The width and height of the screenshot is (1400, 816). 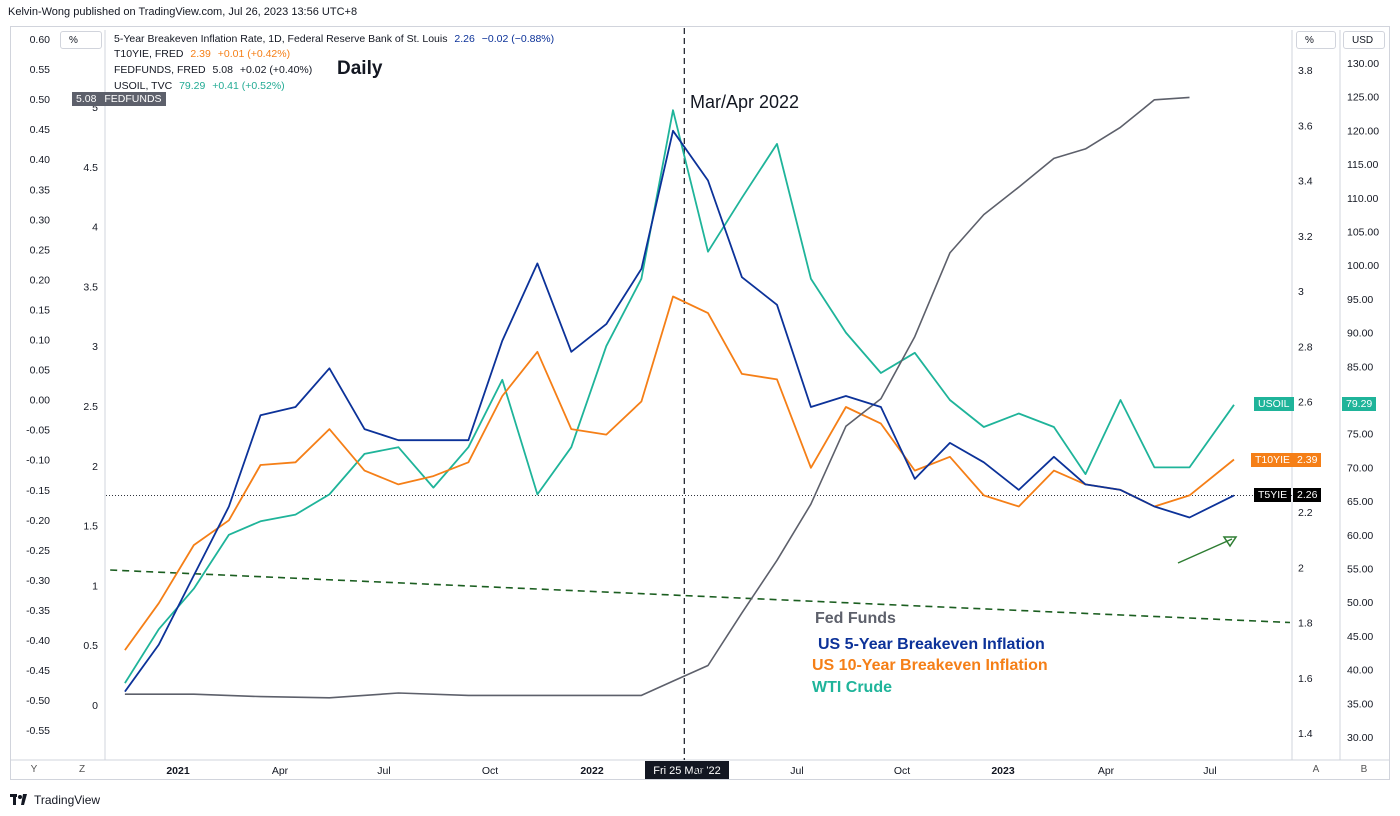 What do you see at coordinates (81, 40) in the screenshot?
I see `left-unit-button: %` at bounding box center [81, 40].